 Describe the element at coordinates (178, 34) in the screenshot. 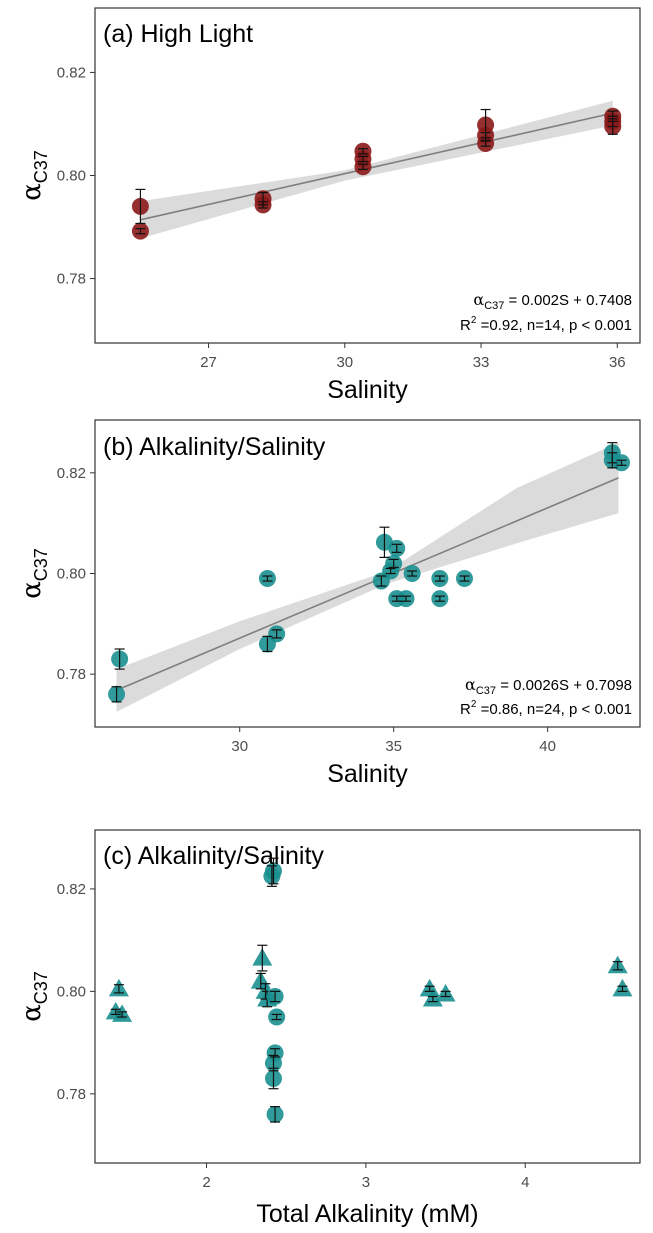

I see `panel-title: (a) High Light` at that location.